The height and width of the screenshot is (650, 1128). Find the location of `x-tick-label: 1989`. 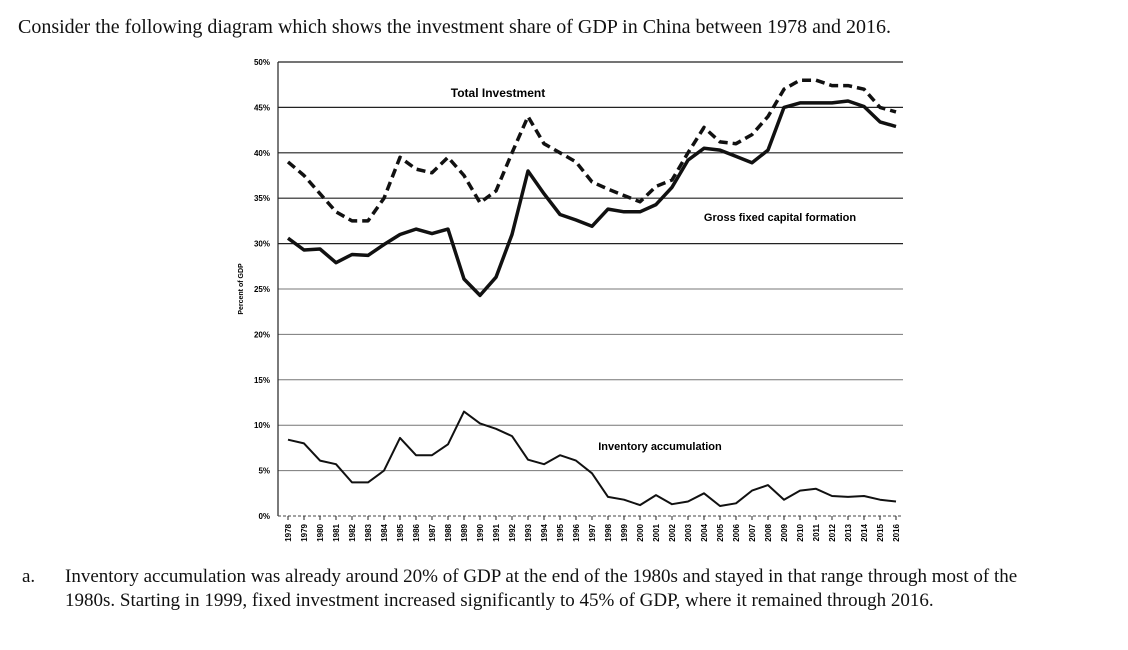

x-tick-label: 1989 is located at coordinates (464, 532).